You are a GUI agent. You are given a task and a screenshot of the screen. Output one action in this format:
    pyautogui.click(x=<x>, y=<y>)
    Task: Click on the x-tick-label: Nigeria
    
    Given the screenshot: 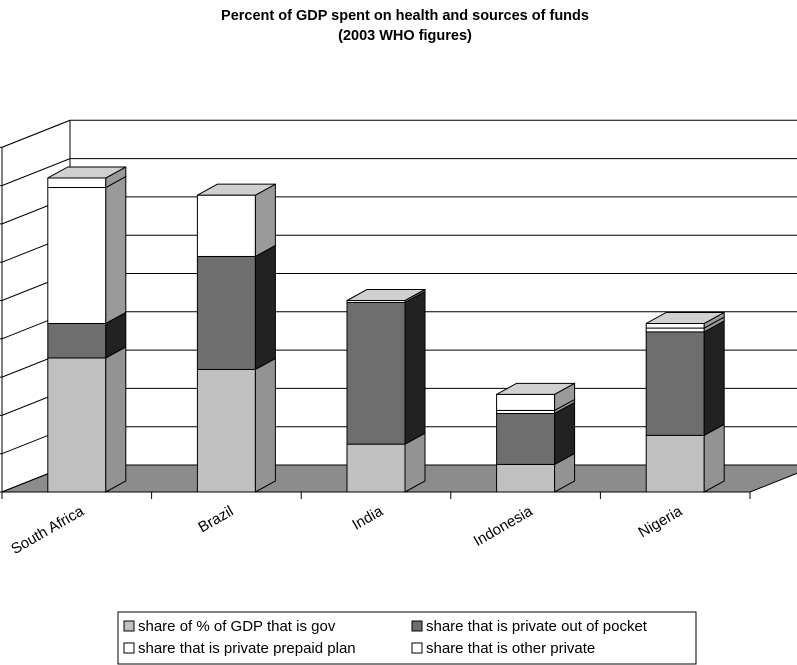 What is the action you would take?
    pyautogui.click(x=661, y=521)
    